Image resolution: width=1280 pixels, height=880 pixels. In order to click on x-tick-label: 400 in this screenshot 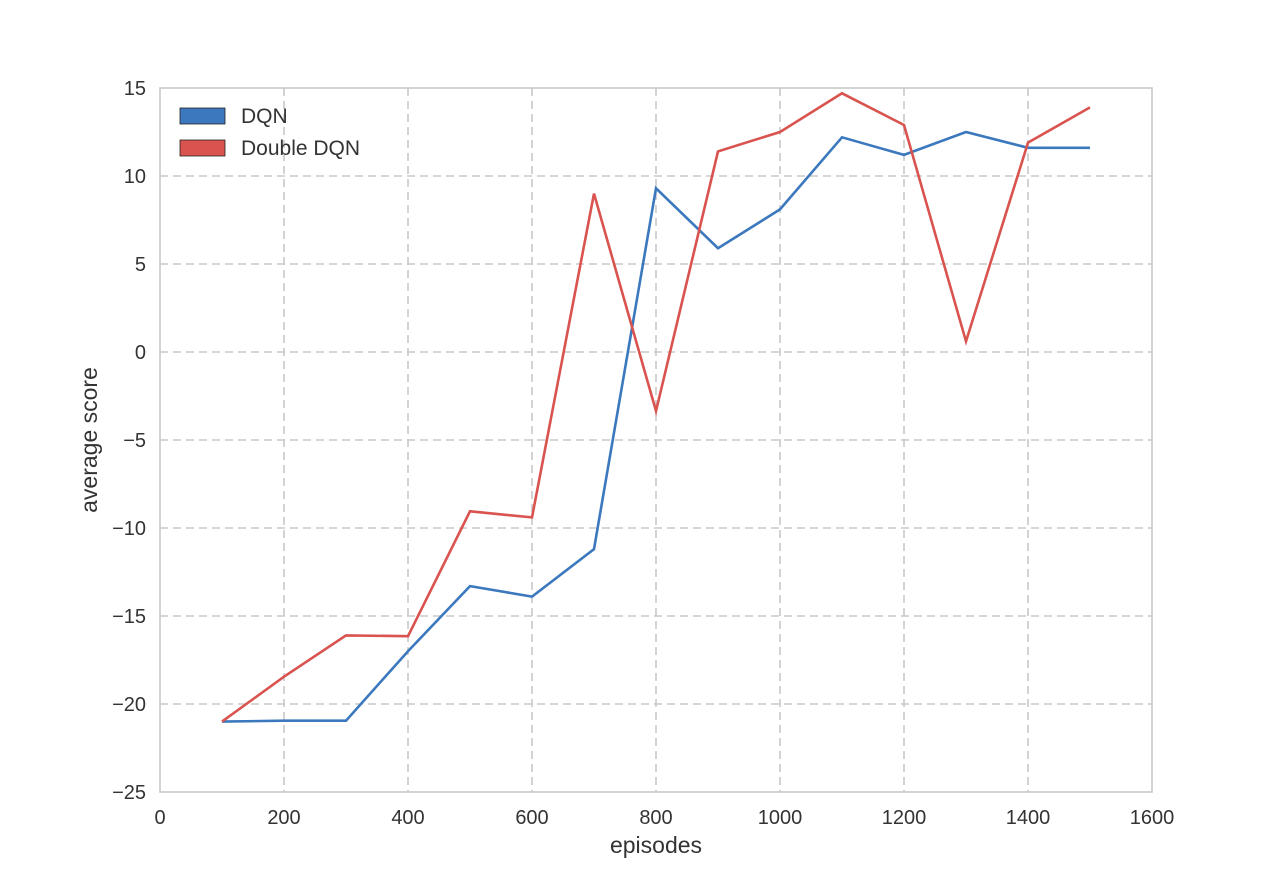, I will do `click(407, 818)`.